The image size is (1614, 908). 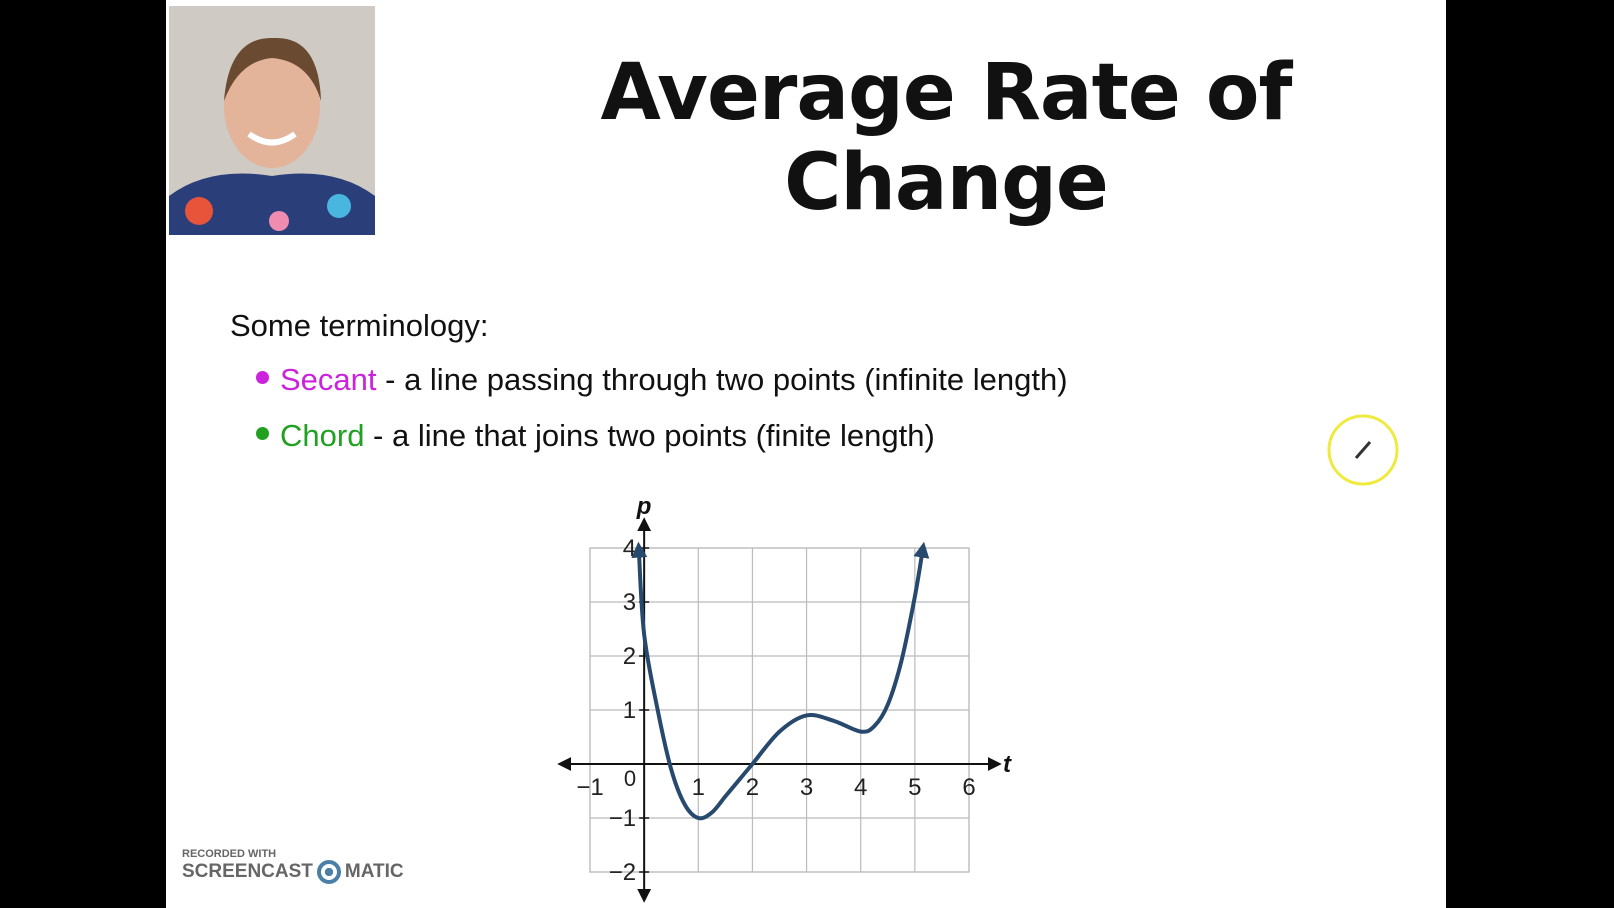 I want to click on watermark-icon, so click(x=328, y=872).